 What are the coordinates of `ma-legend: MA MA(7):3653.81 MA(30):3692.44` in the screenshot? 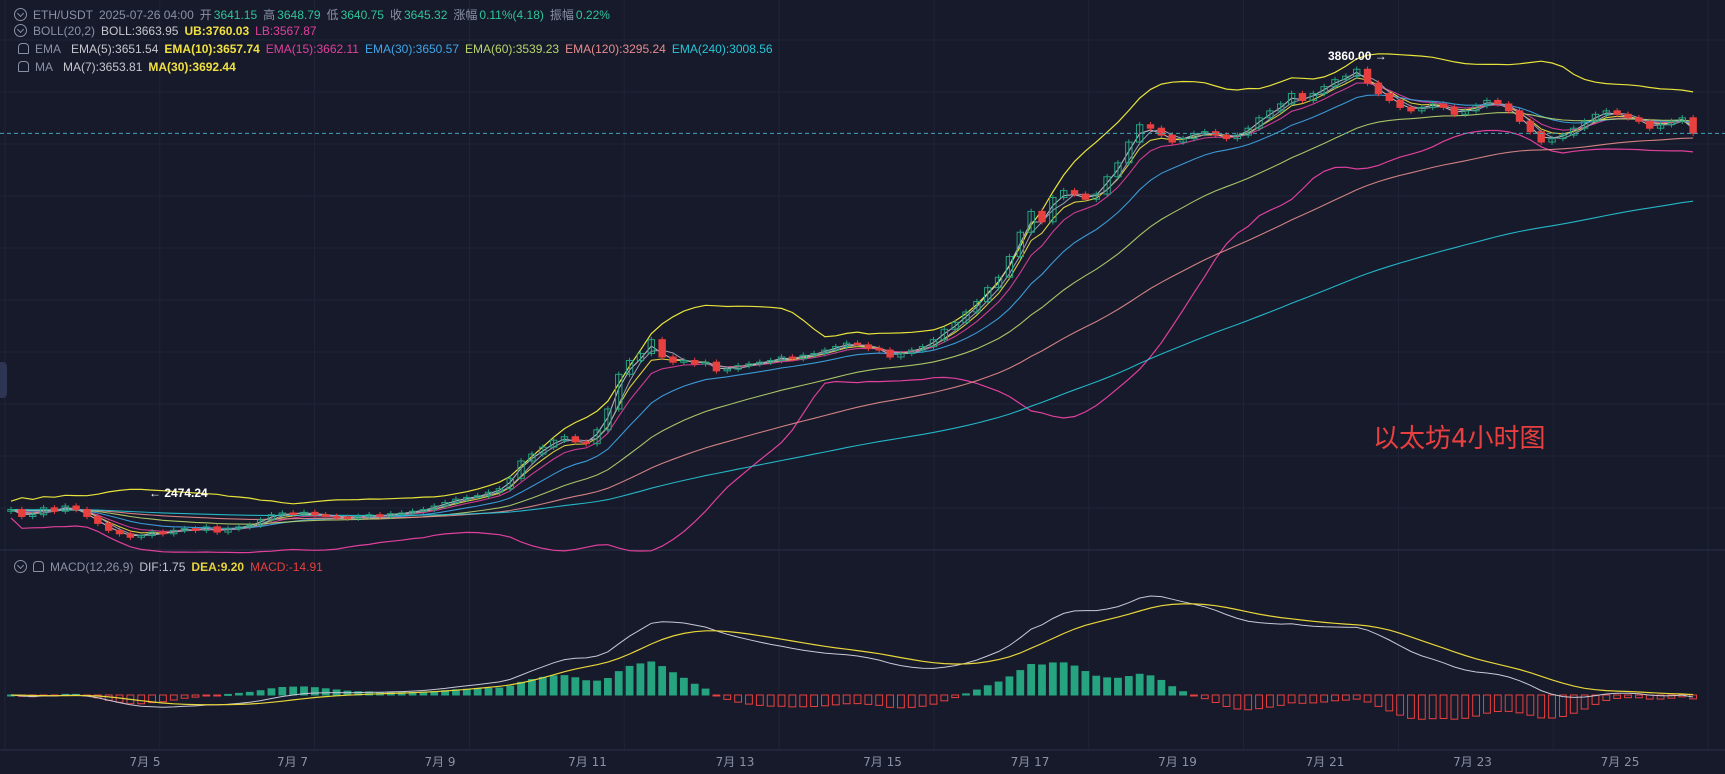 It's located at (128, 67).